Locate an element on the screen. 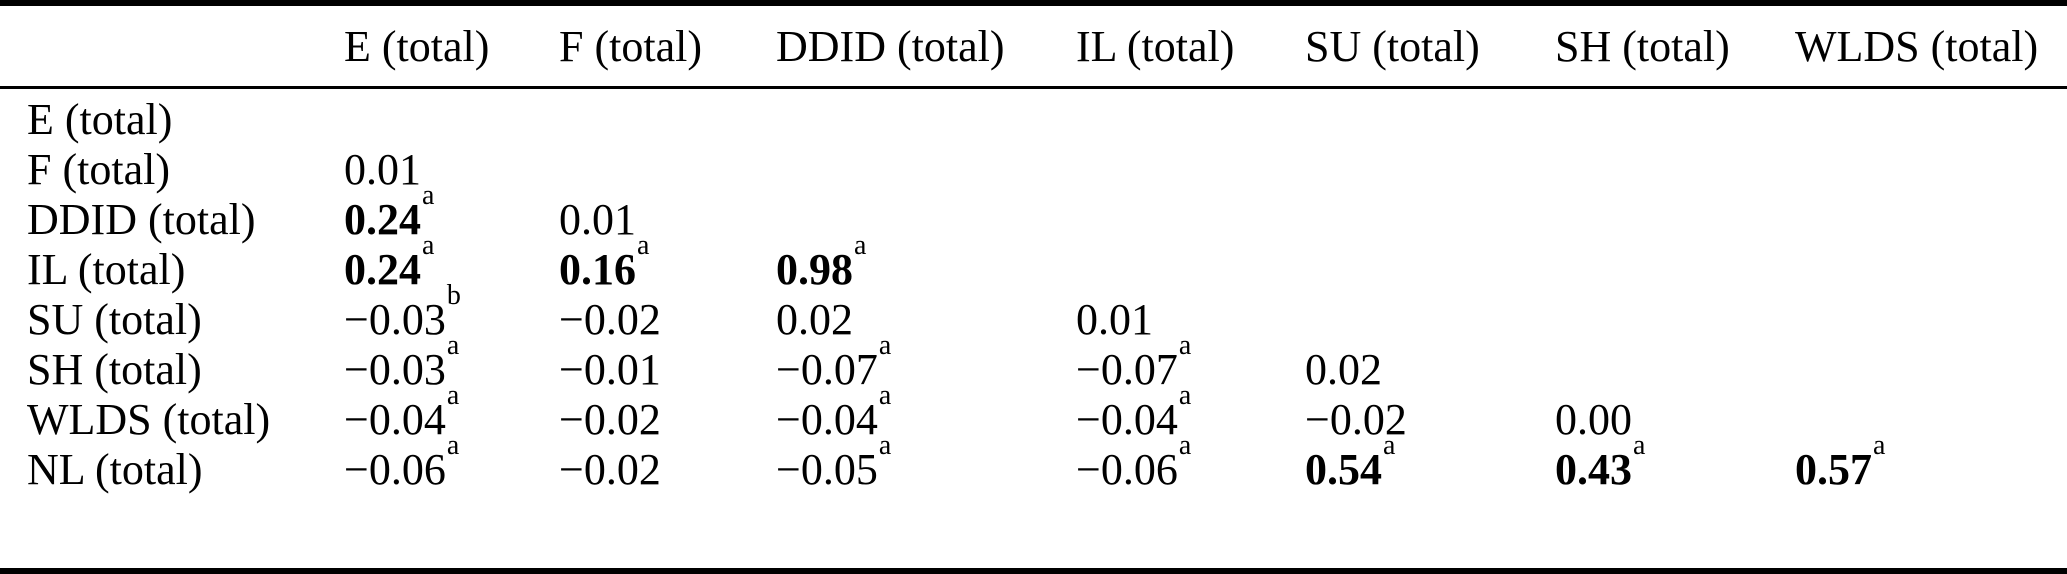  row-label: IL (total) is located at coordinates (106, 269).